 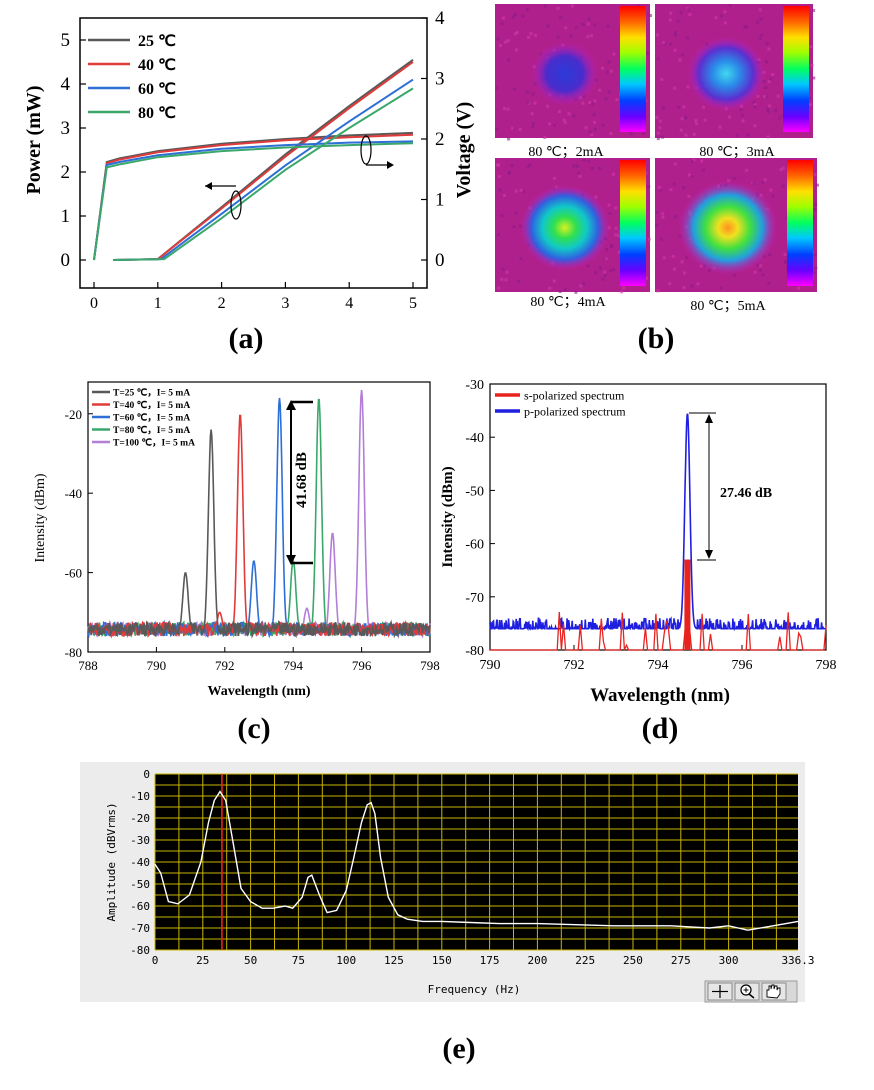 What do you see at coordinates (728, 306) in the screenshot?
I see `beam-profile-label: 80 ℃；5mA` at bounding box center [728, 306].